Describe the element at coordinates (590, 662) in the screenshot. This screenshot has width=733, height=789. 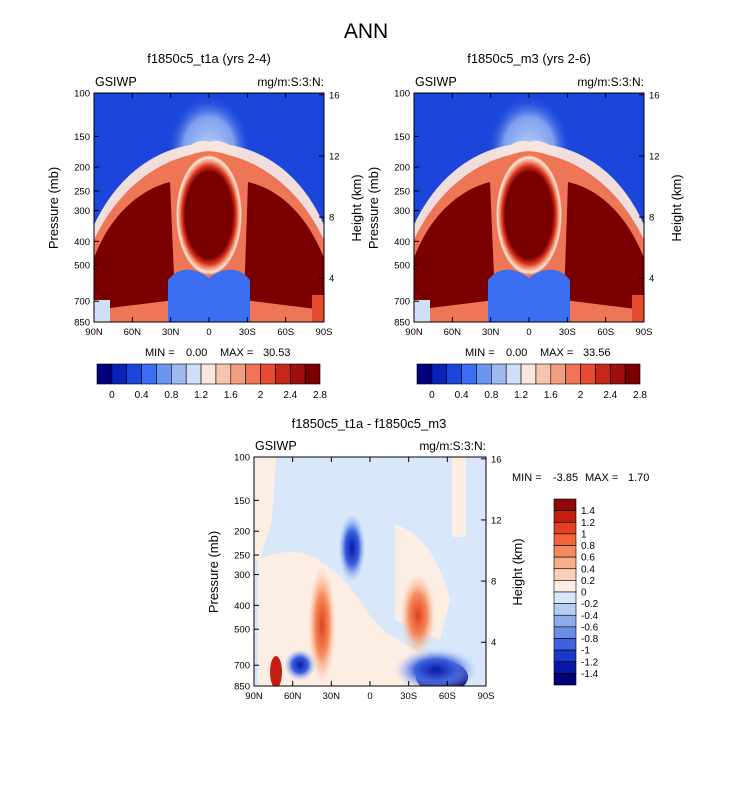
I see `colorbar-label: -1.2` at that location.